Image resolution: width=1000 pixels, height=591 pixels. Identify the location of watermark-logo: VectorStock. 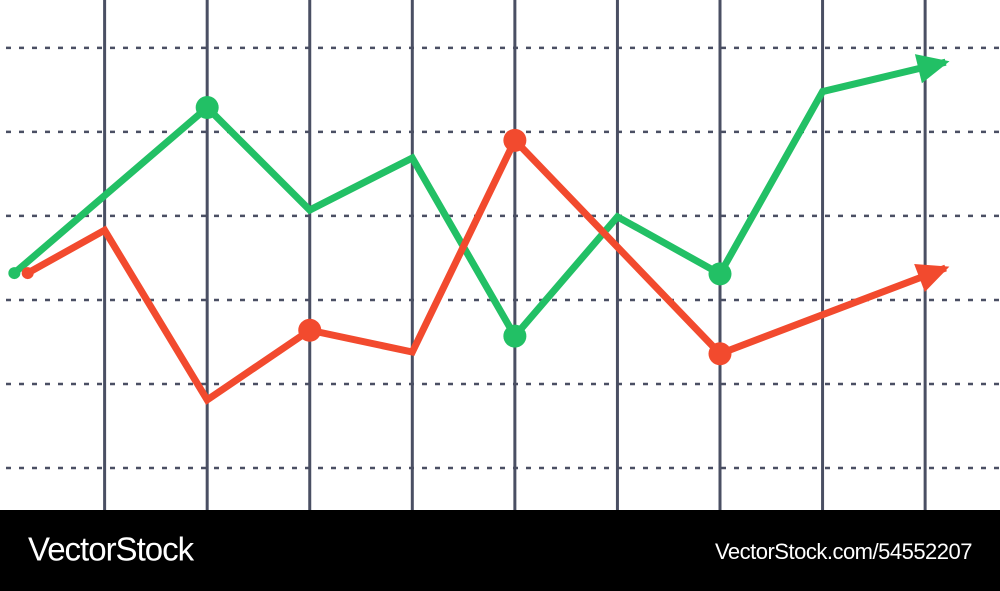
(111, 549).